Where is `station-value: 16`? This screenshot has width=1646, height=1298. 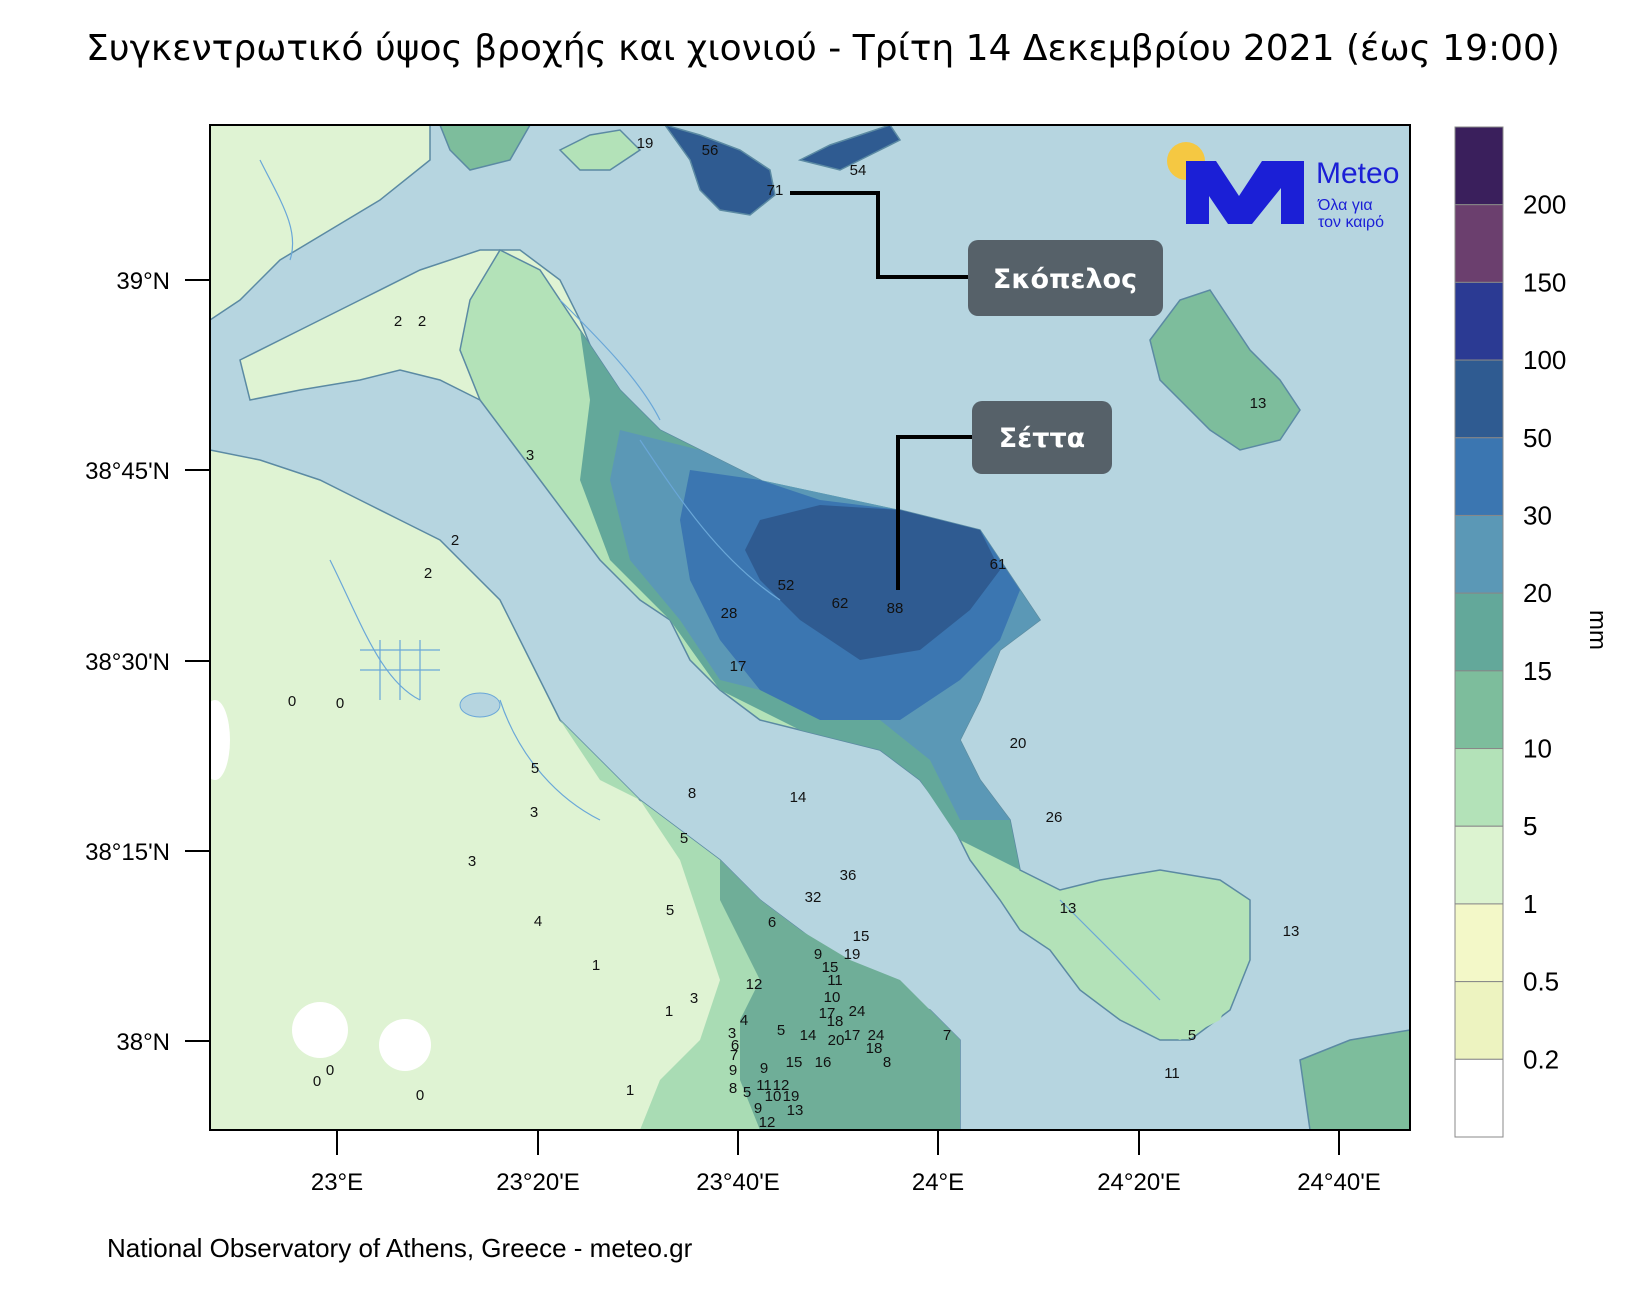 station-value: 16 is located at coordinates (823, 1062).